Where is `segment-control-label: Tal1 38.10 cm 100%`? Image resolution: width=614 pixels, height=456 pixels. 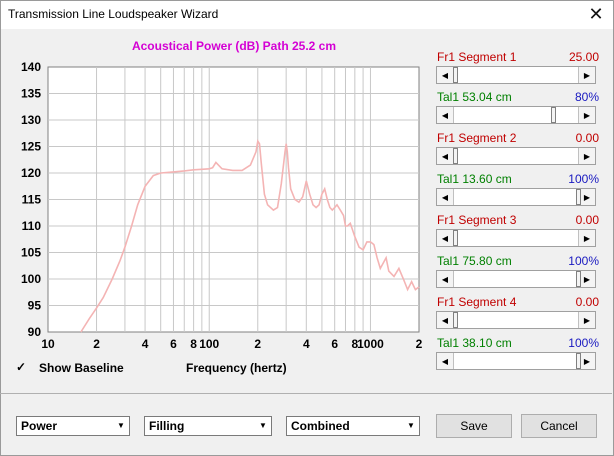 segment-control-label: Tal1 38.10 cm 100% is located at coordinates (518, 343).